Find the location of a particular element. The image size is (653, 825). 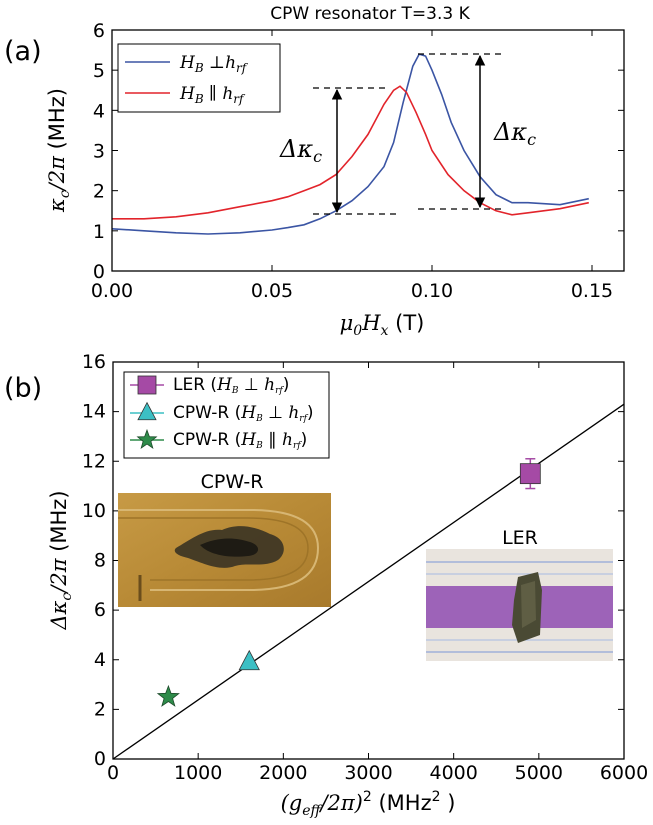

b-ytick-label-6: 12 is located at coordinates (94, 461).